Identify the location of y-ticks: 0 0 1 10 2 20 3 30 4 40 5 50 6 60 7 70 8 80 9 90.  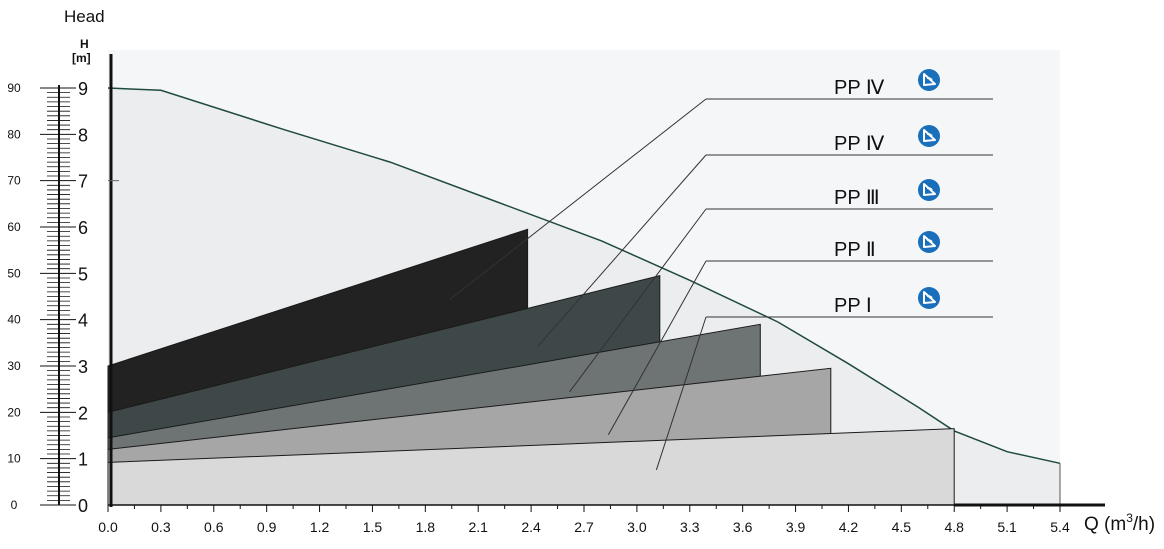
(63, 297).